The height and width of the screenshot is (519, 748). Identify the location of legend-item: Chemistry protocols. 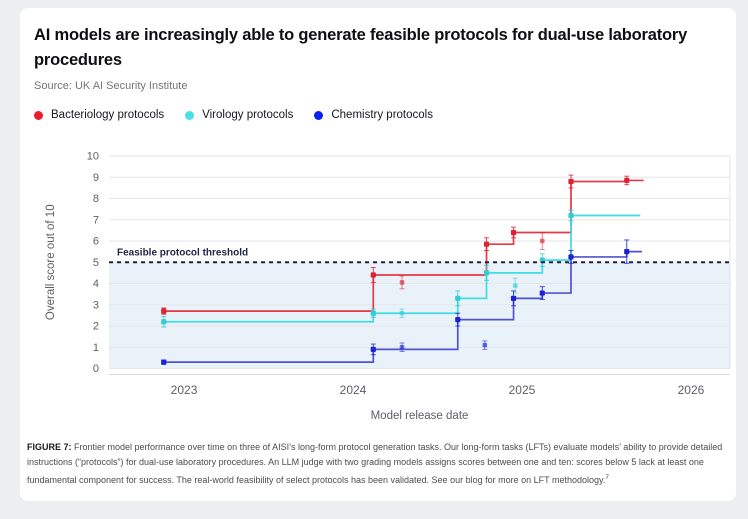
(373, 115).